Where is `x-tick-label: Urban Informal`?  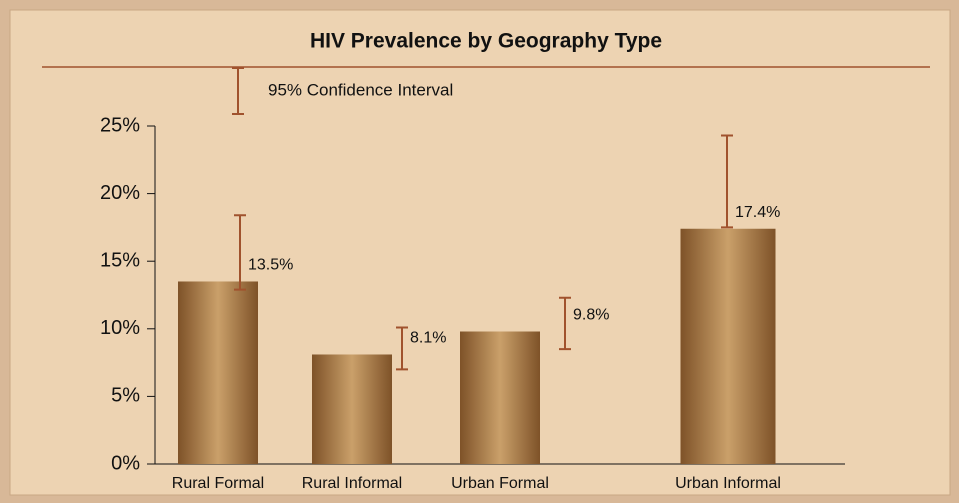 x-tick-label: Urban Informal is located at coordinates (728, 483).